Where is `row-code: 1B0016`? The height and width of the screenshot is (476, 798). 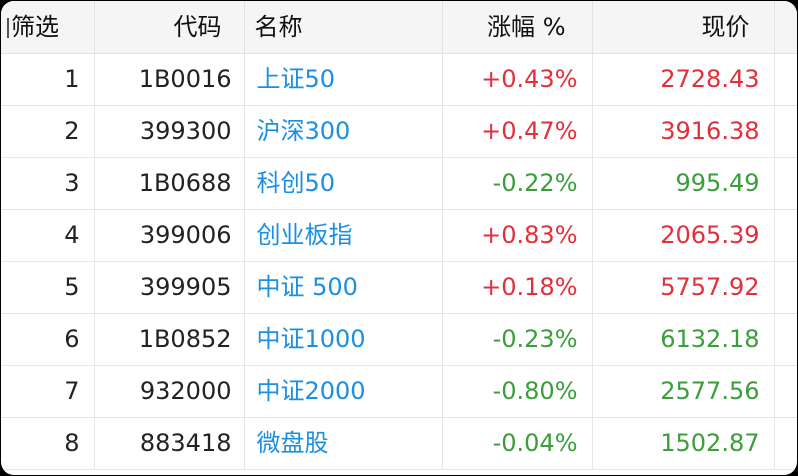
row-code: 1B0016 is located at coordinates (169, 79).